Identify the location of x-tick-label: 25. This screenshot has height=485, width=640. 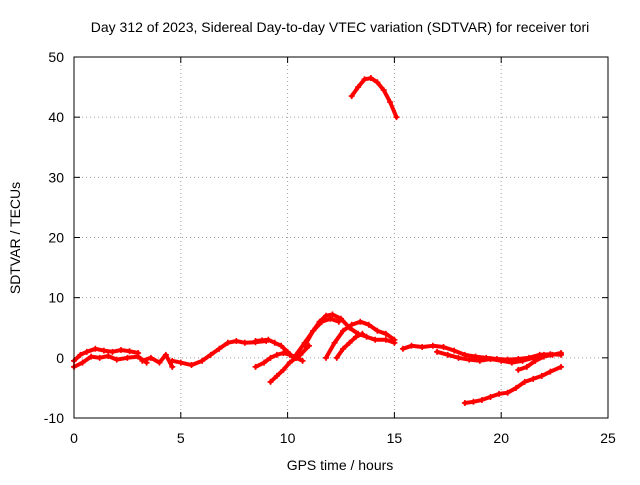
(608, 438).